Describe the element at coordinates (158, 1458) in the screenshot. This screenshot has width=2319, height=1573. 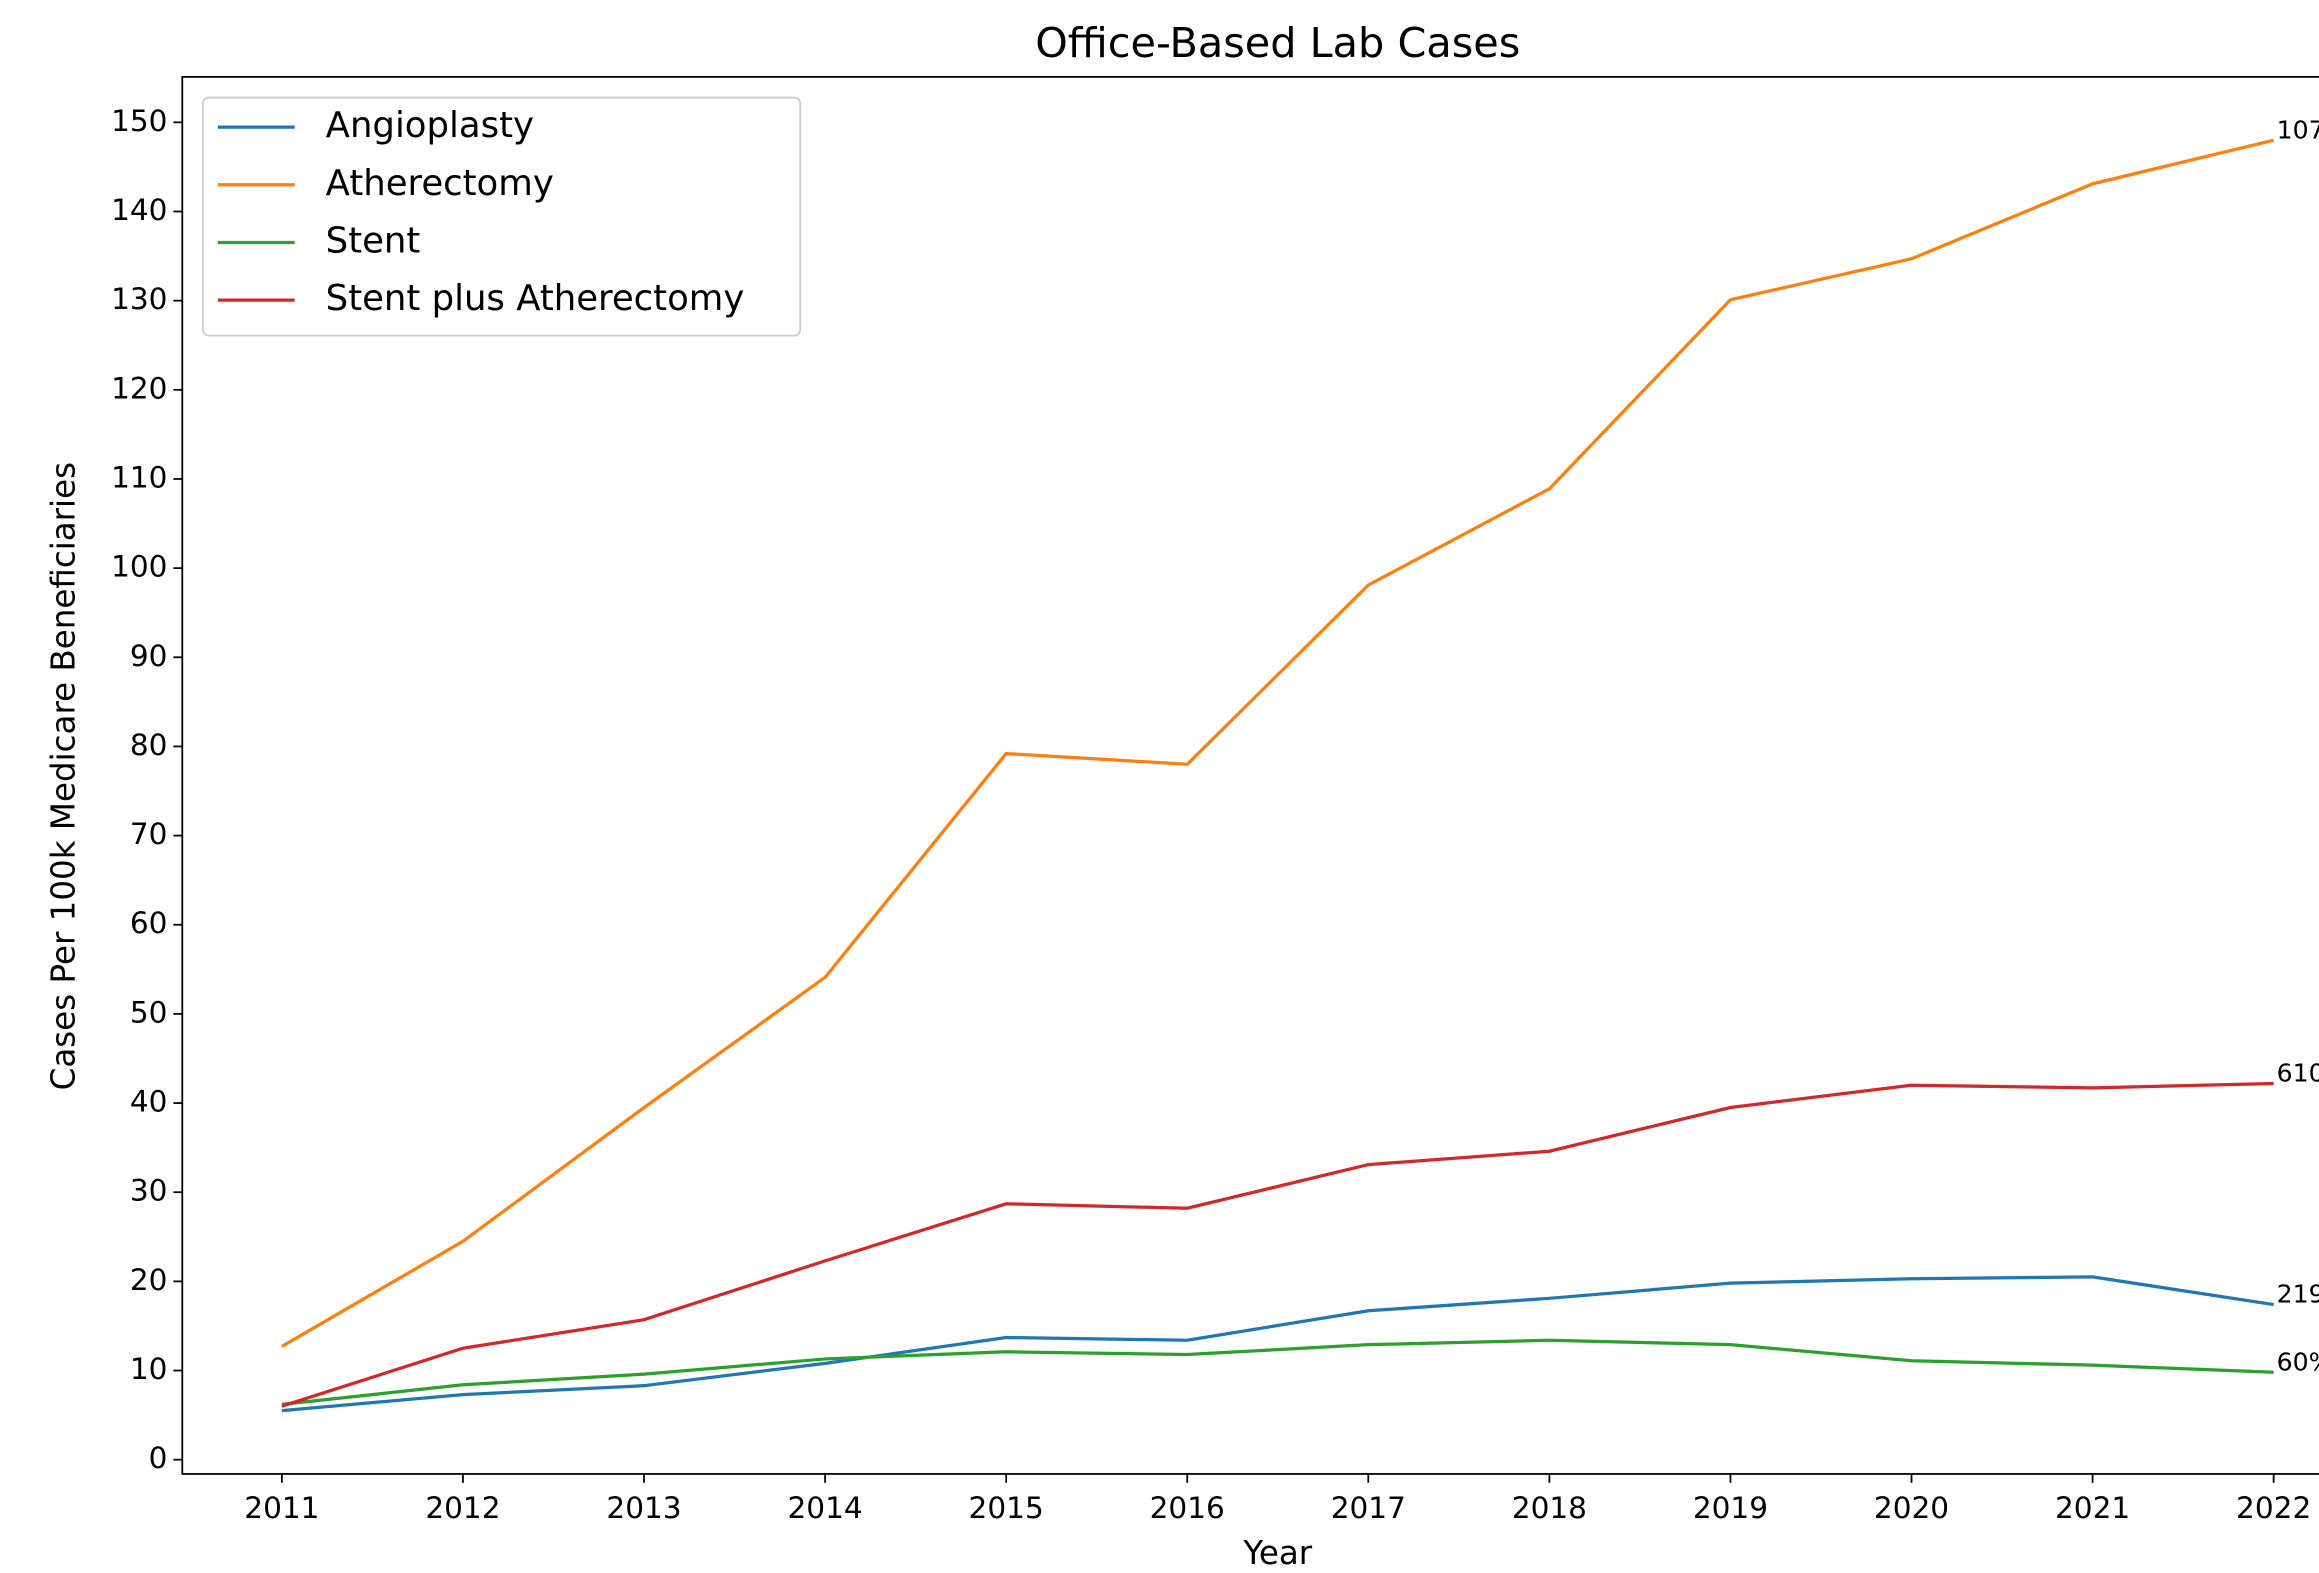
I see `y-tick-label: 0` at that location.